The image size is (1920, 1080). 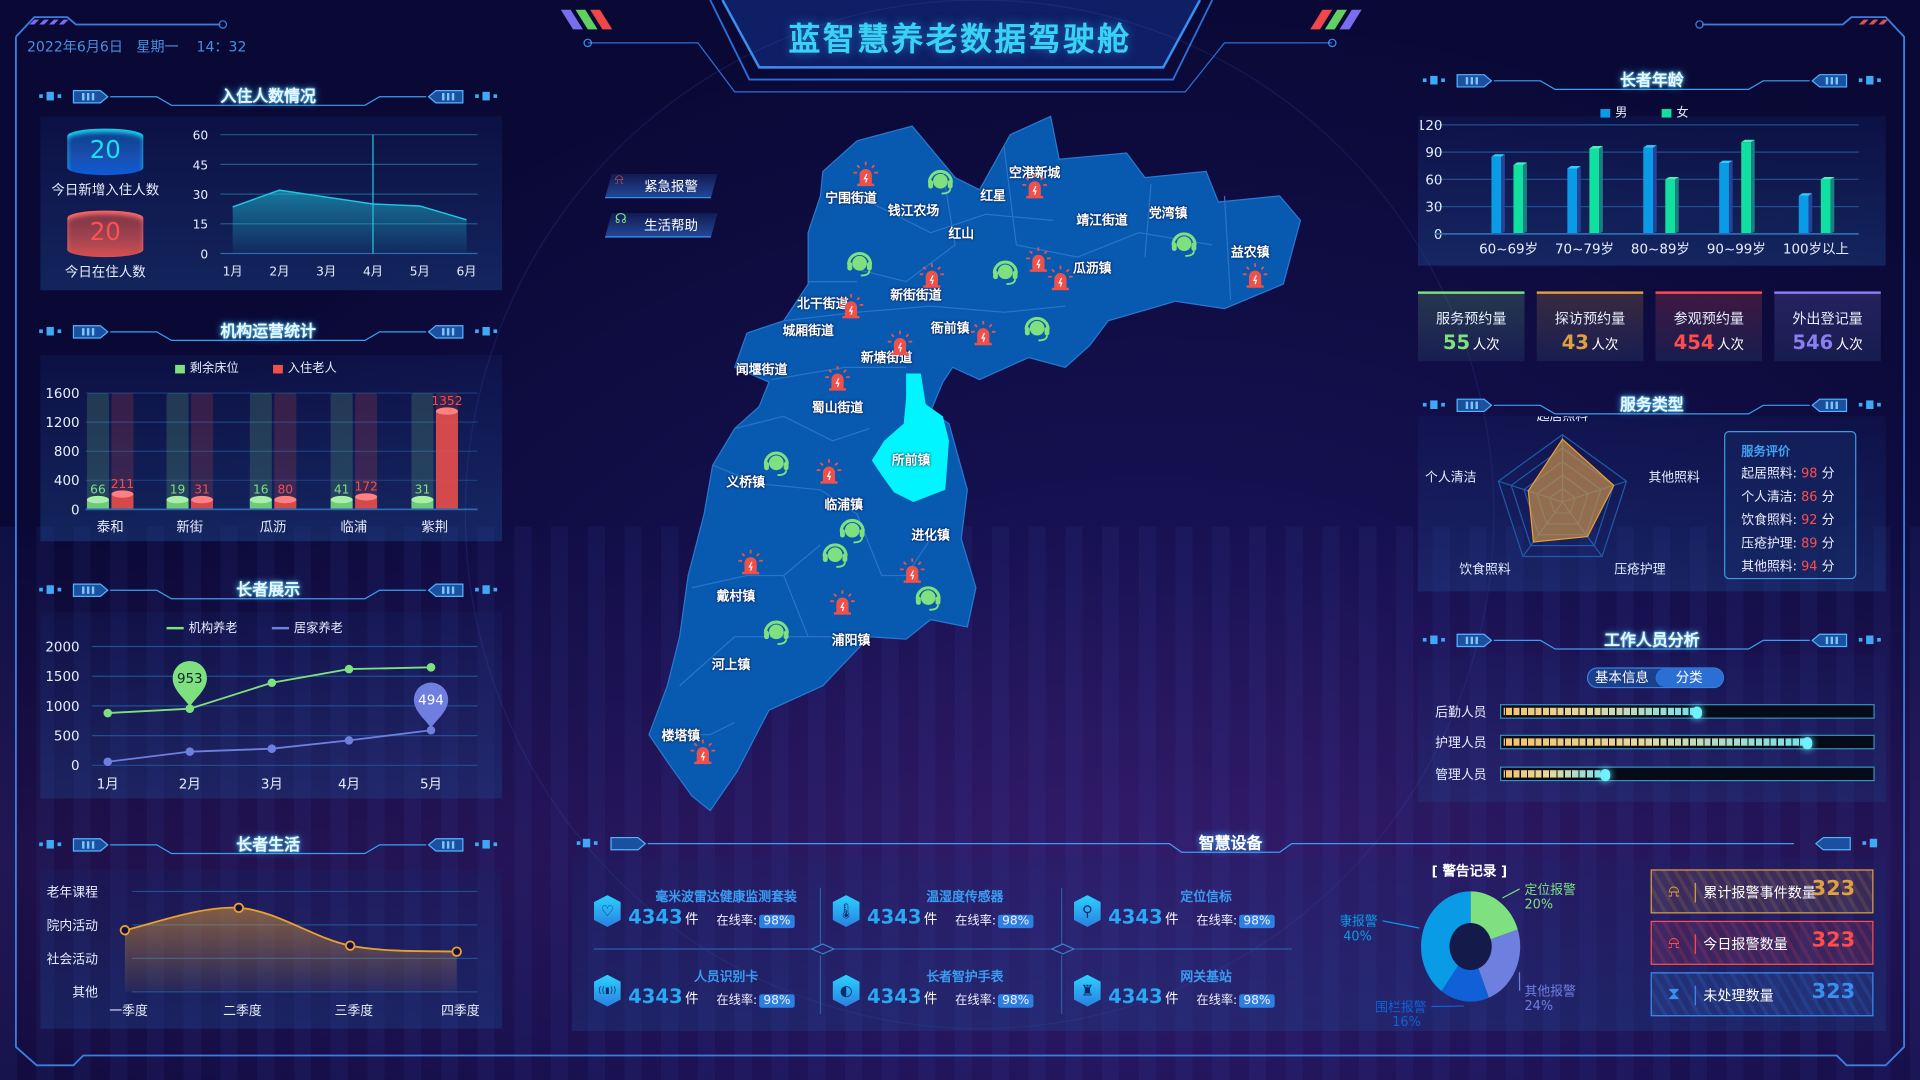 What do you see at coordinates (837, 408) in the screenshot?
I see `map-region-label: 蜀山街道` at bounding box center [837, 408].